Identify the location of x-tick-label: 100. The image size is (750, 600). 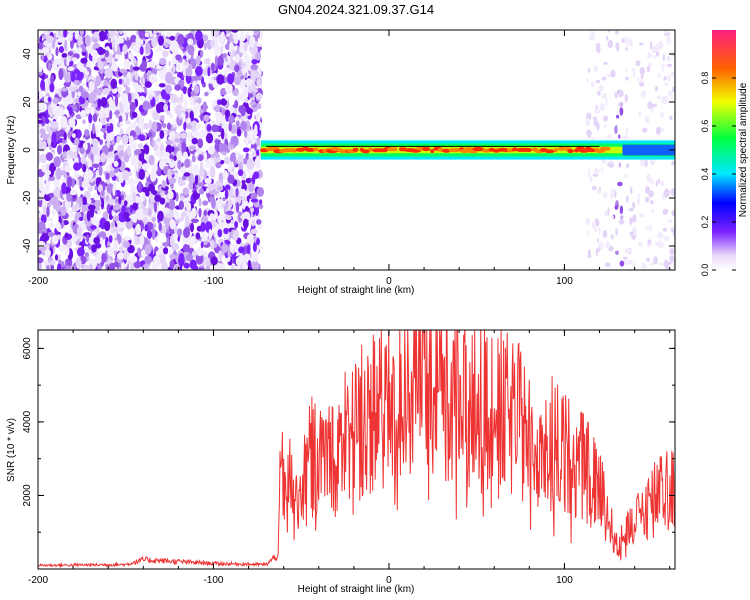
(564, 580).